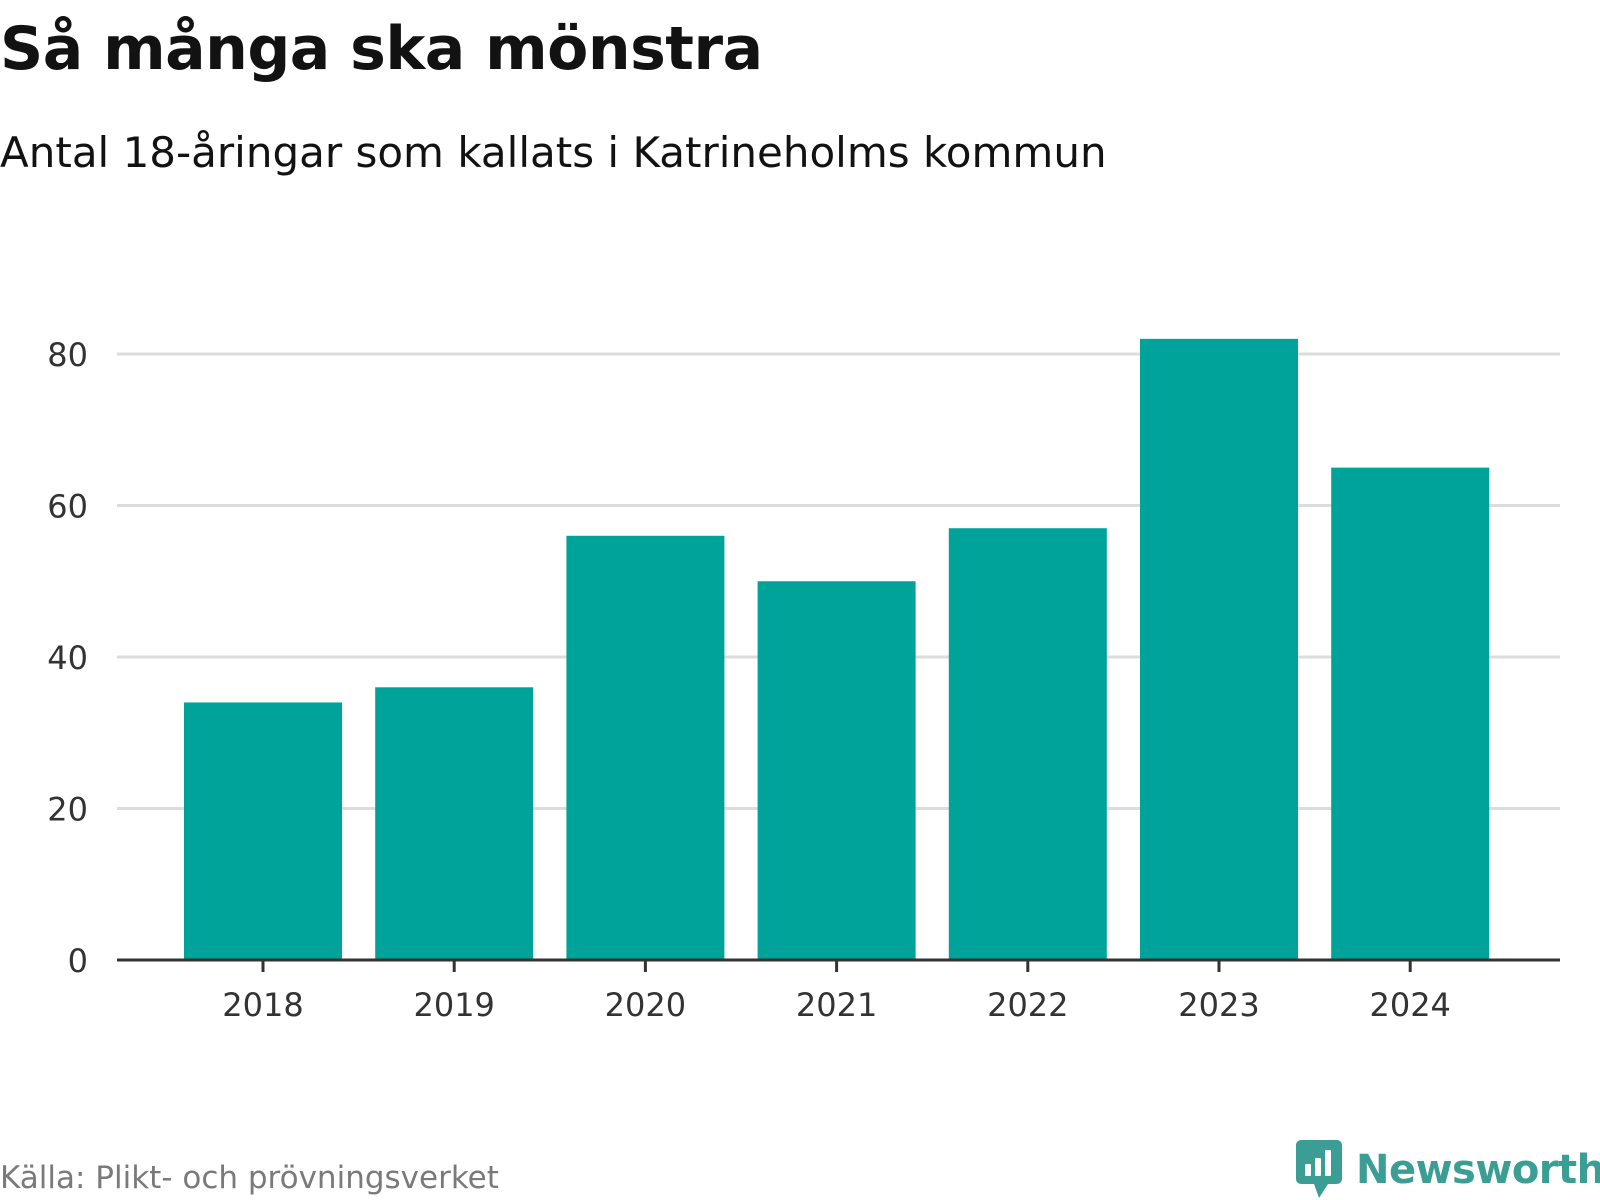  I want to click on x-tick-label: 2023, so click(1218, 1005).